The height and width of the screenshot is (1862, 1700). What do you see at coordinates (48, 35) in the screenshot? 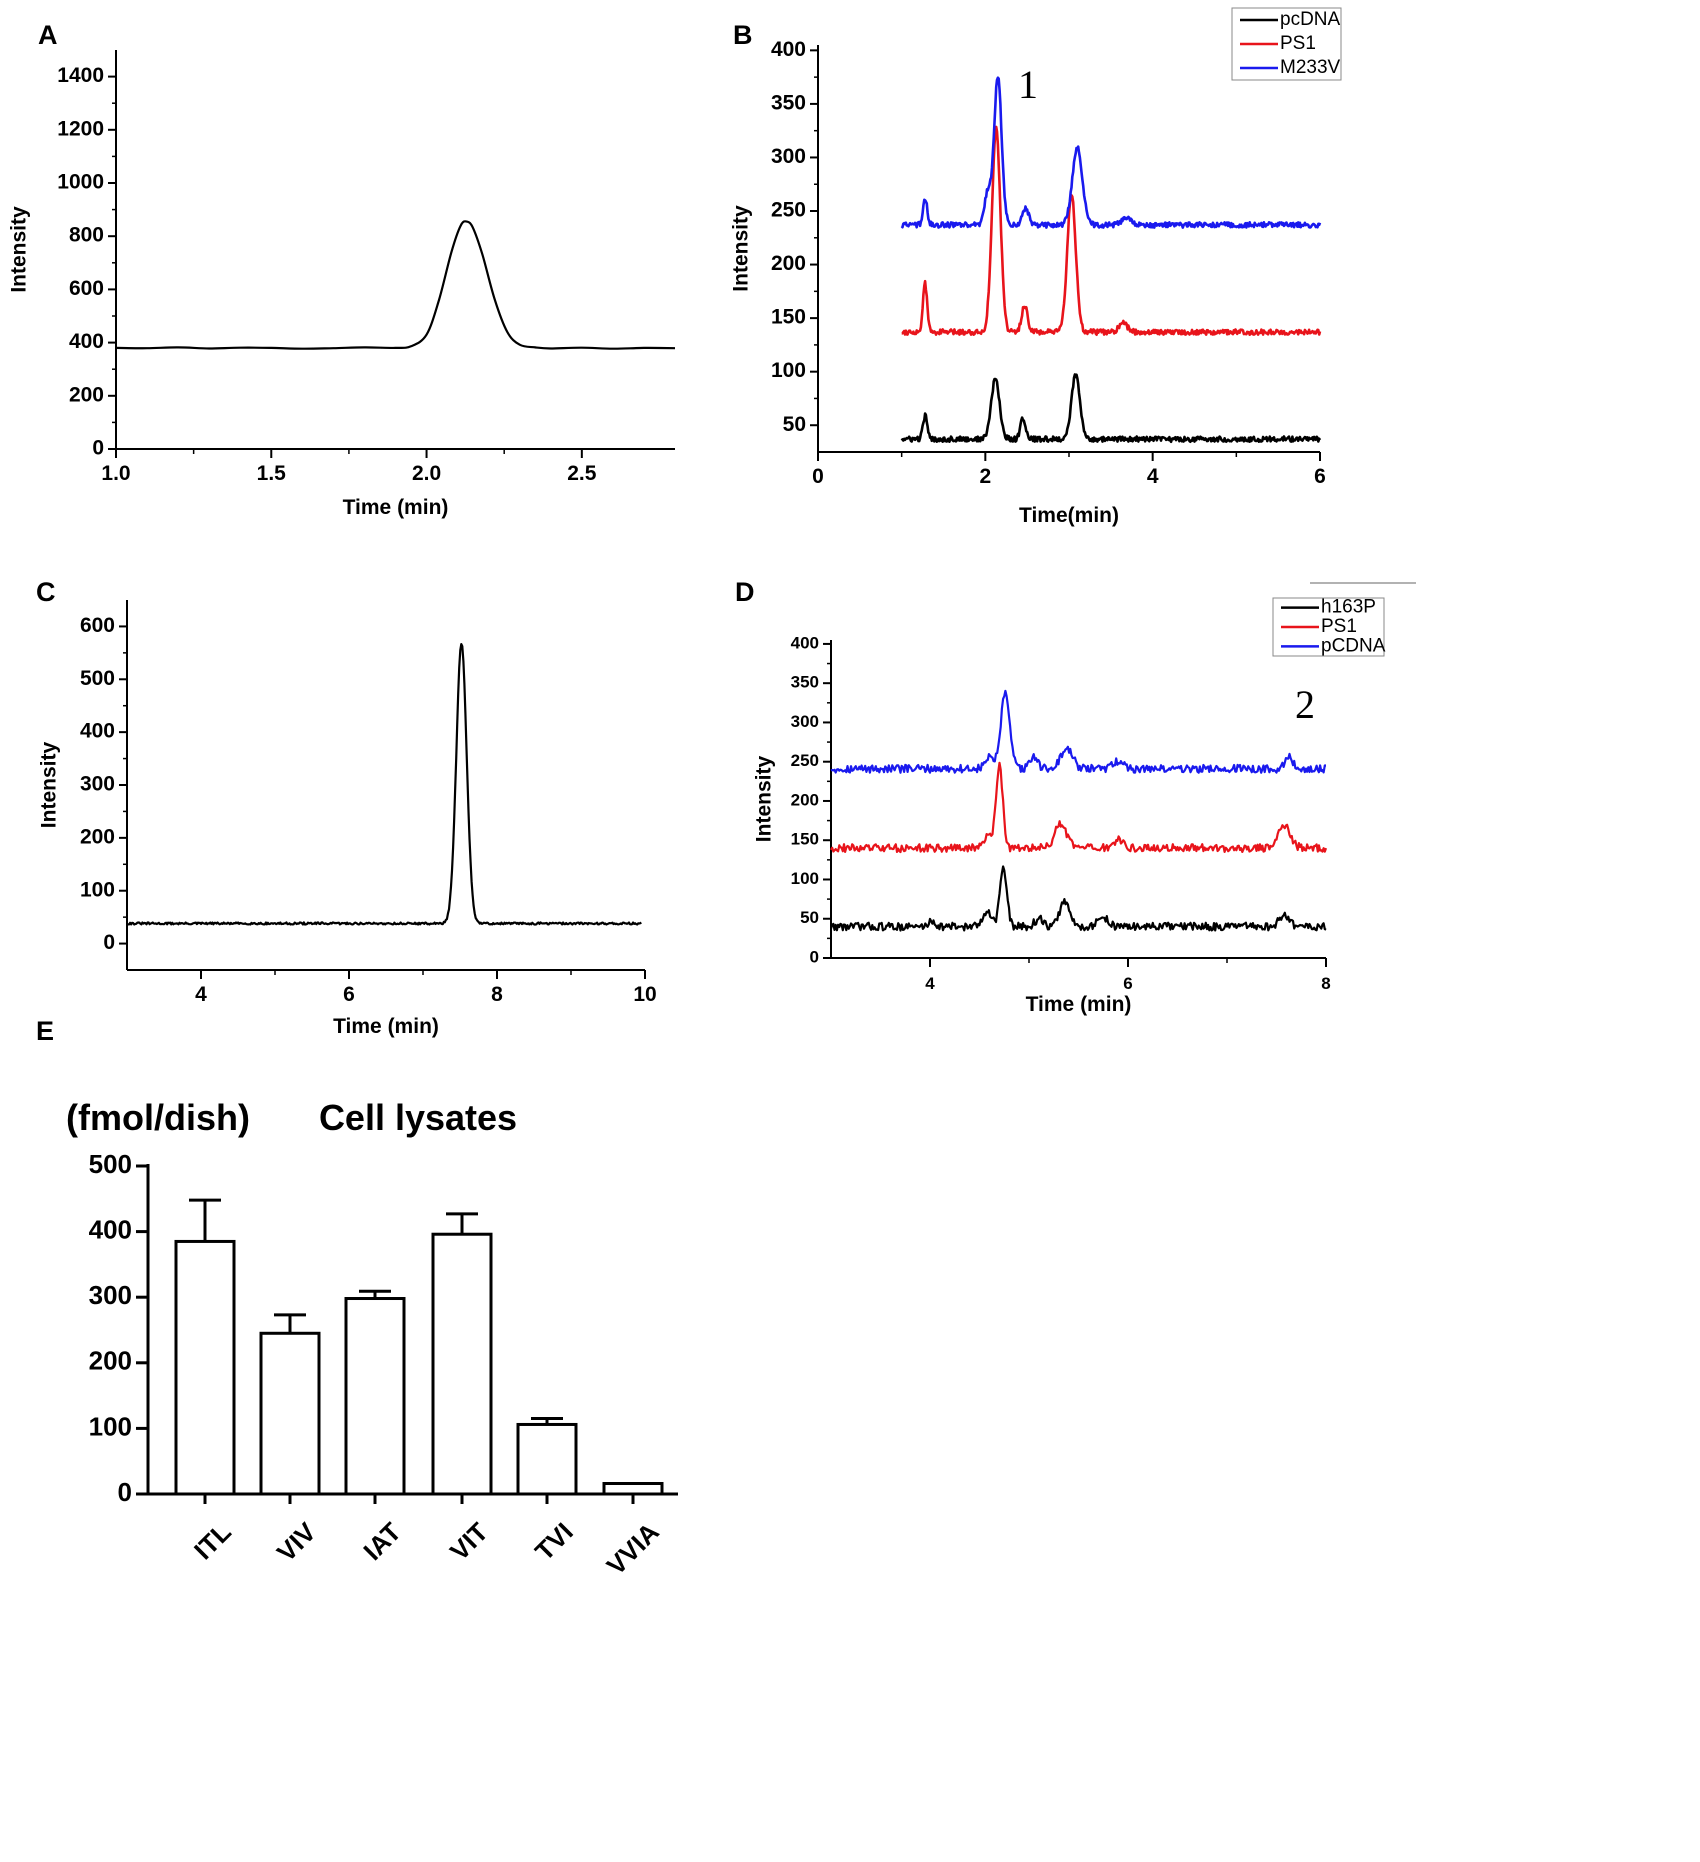
I see `panel-label-a: A` at bounding box center [48, 35].